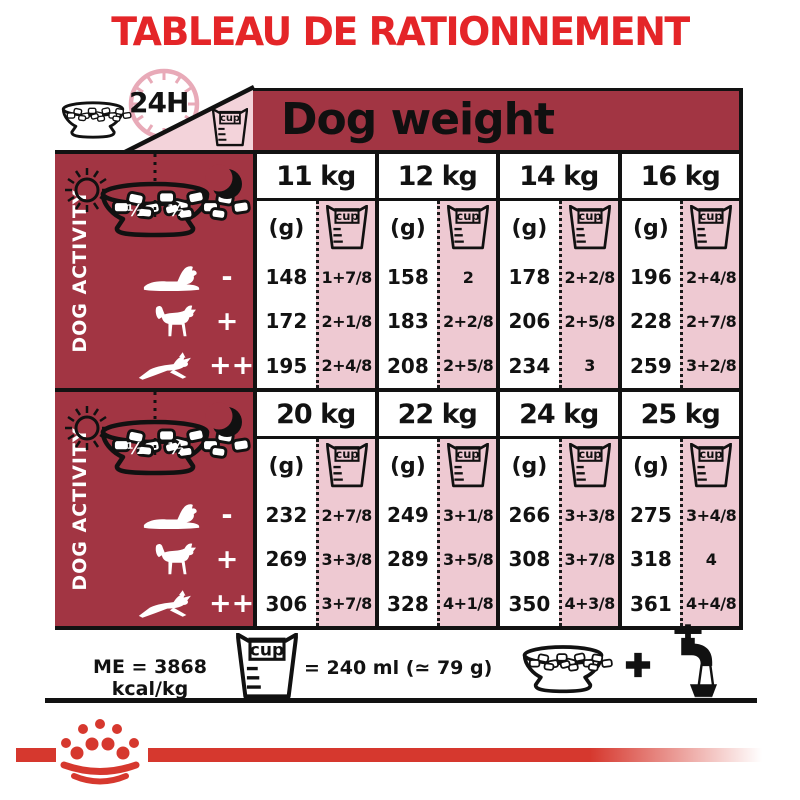 Image resolution: width=800 pixels, height=800 pixels. Describe the element at coordinates (711, 604) in the screenshot. I see `cups-value-cell: 4+4/8` at that location.